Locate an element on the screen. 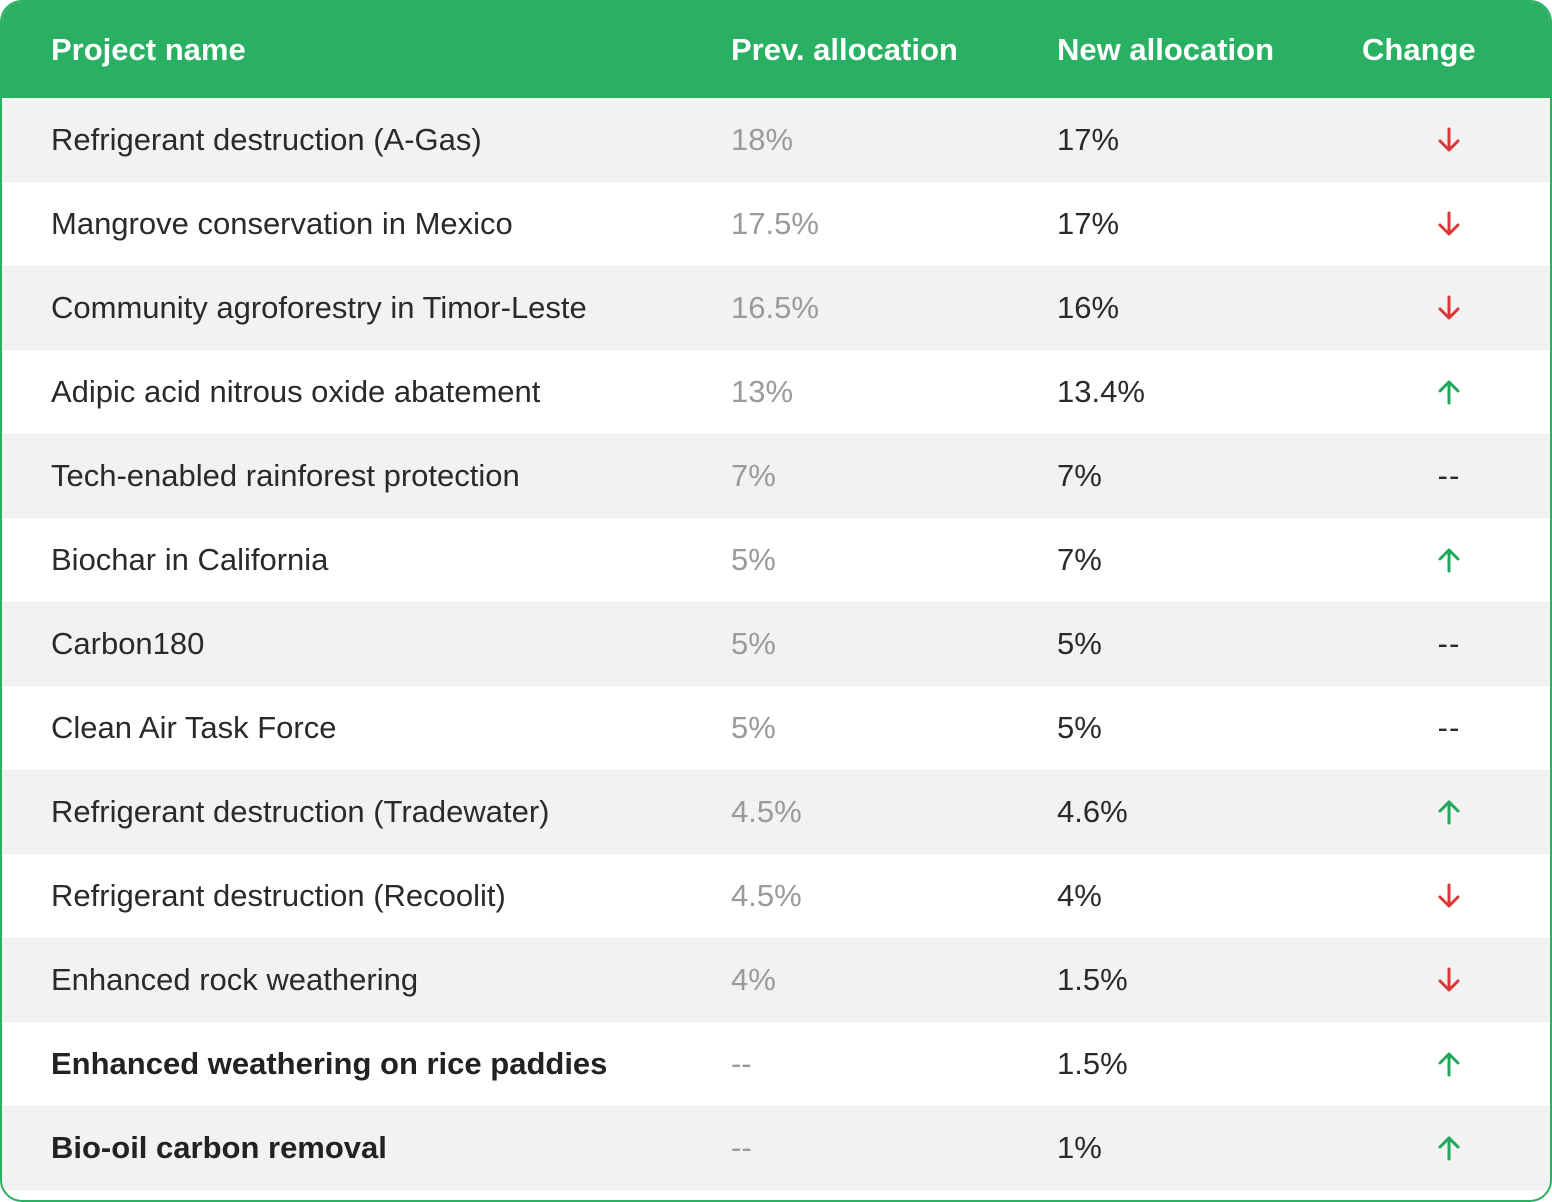 Image resolution: width=1552 pixels, height=1202 pixels. project-name-cell: Community agroforestry in Timor-Leste is located at coordinates (319, 307).